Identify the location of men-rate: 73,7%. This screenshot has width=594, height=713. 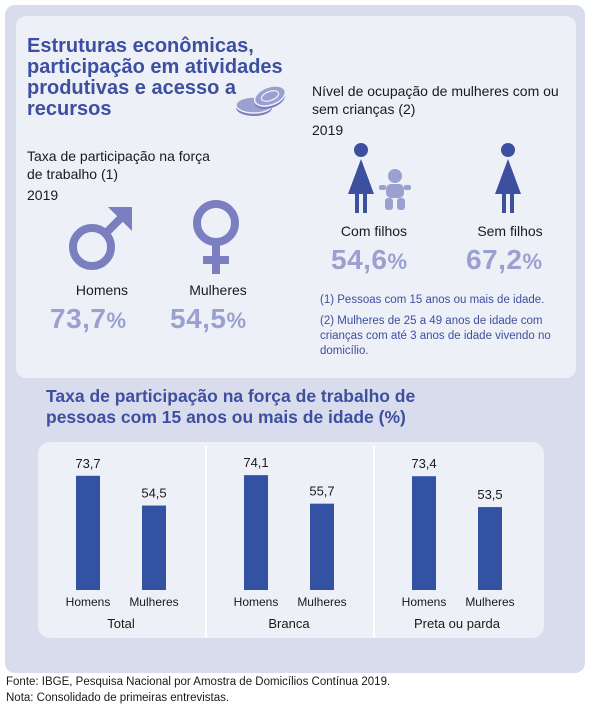
(88, 318).